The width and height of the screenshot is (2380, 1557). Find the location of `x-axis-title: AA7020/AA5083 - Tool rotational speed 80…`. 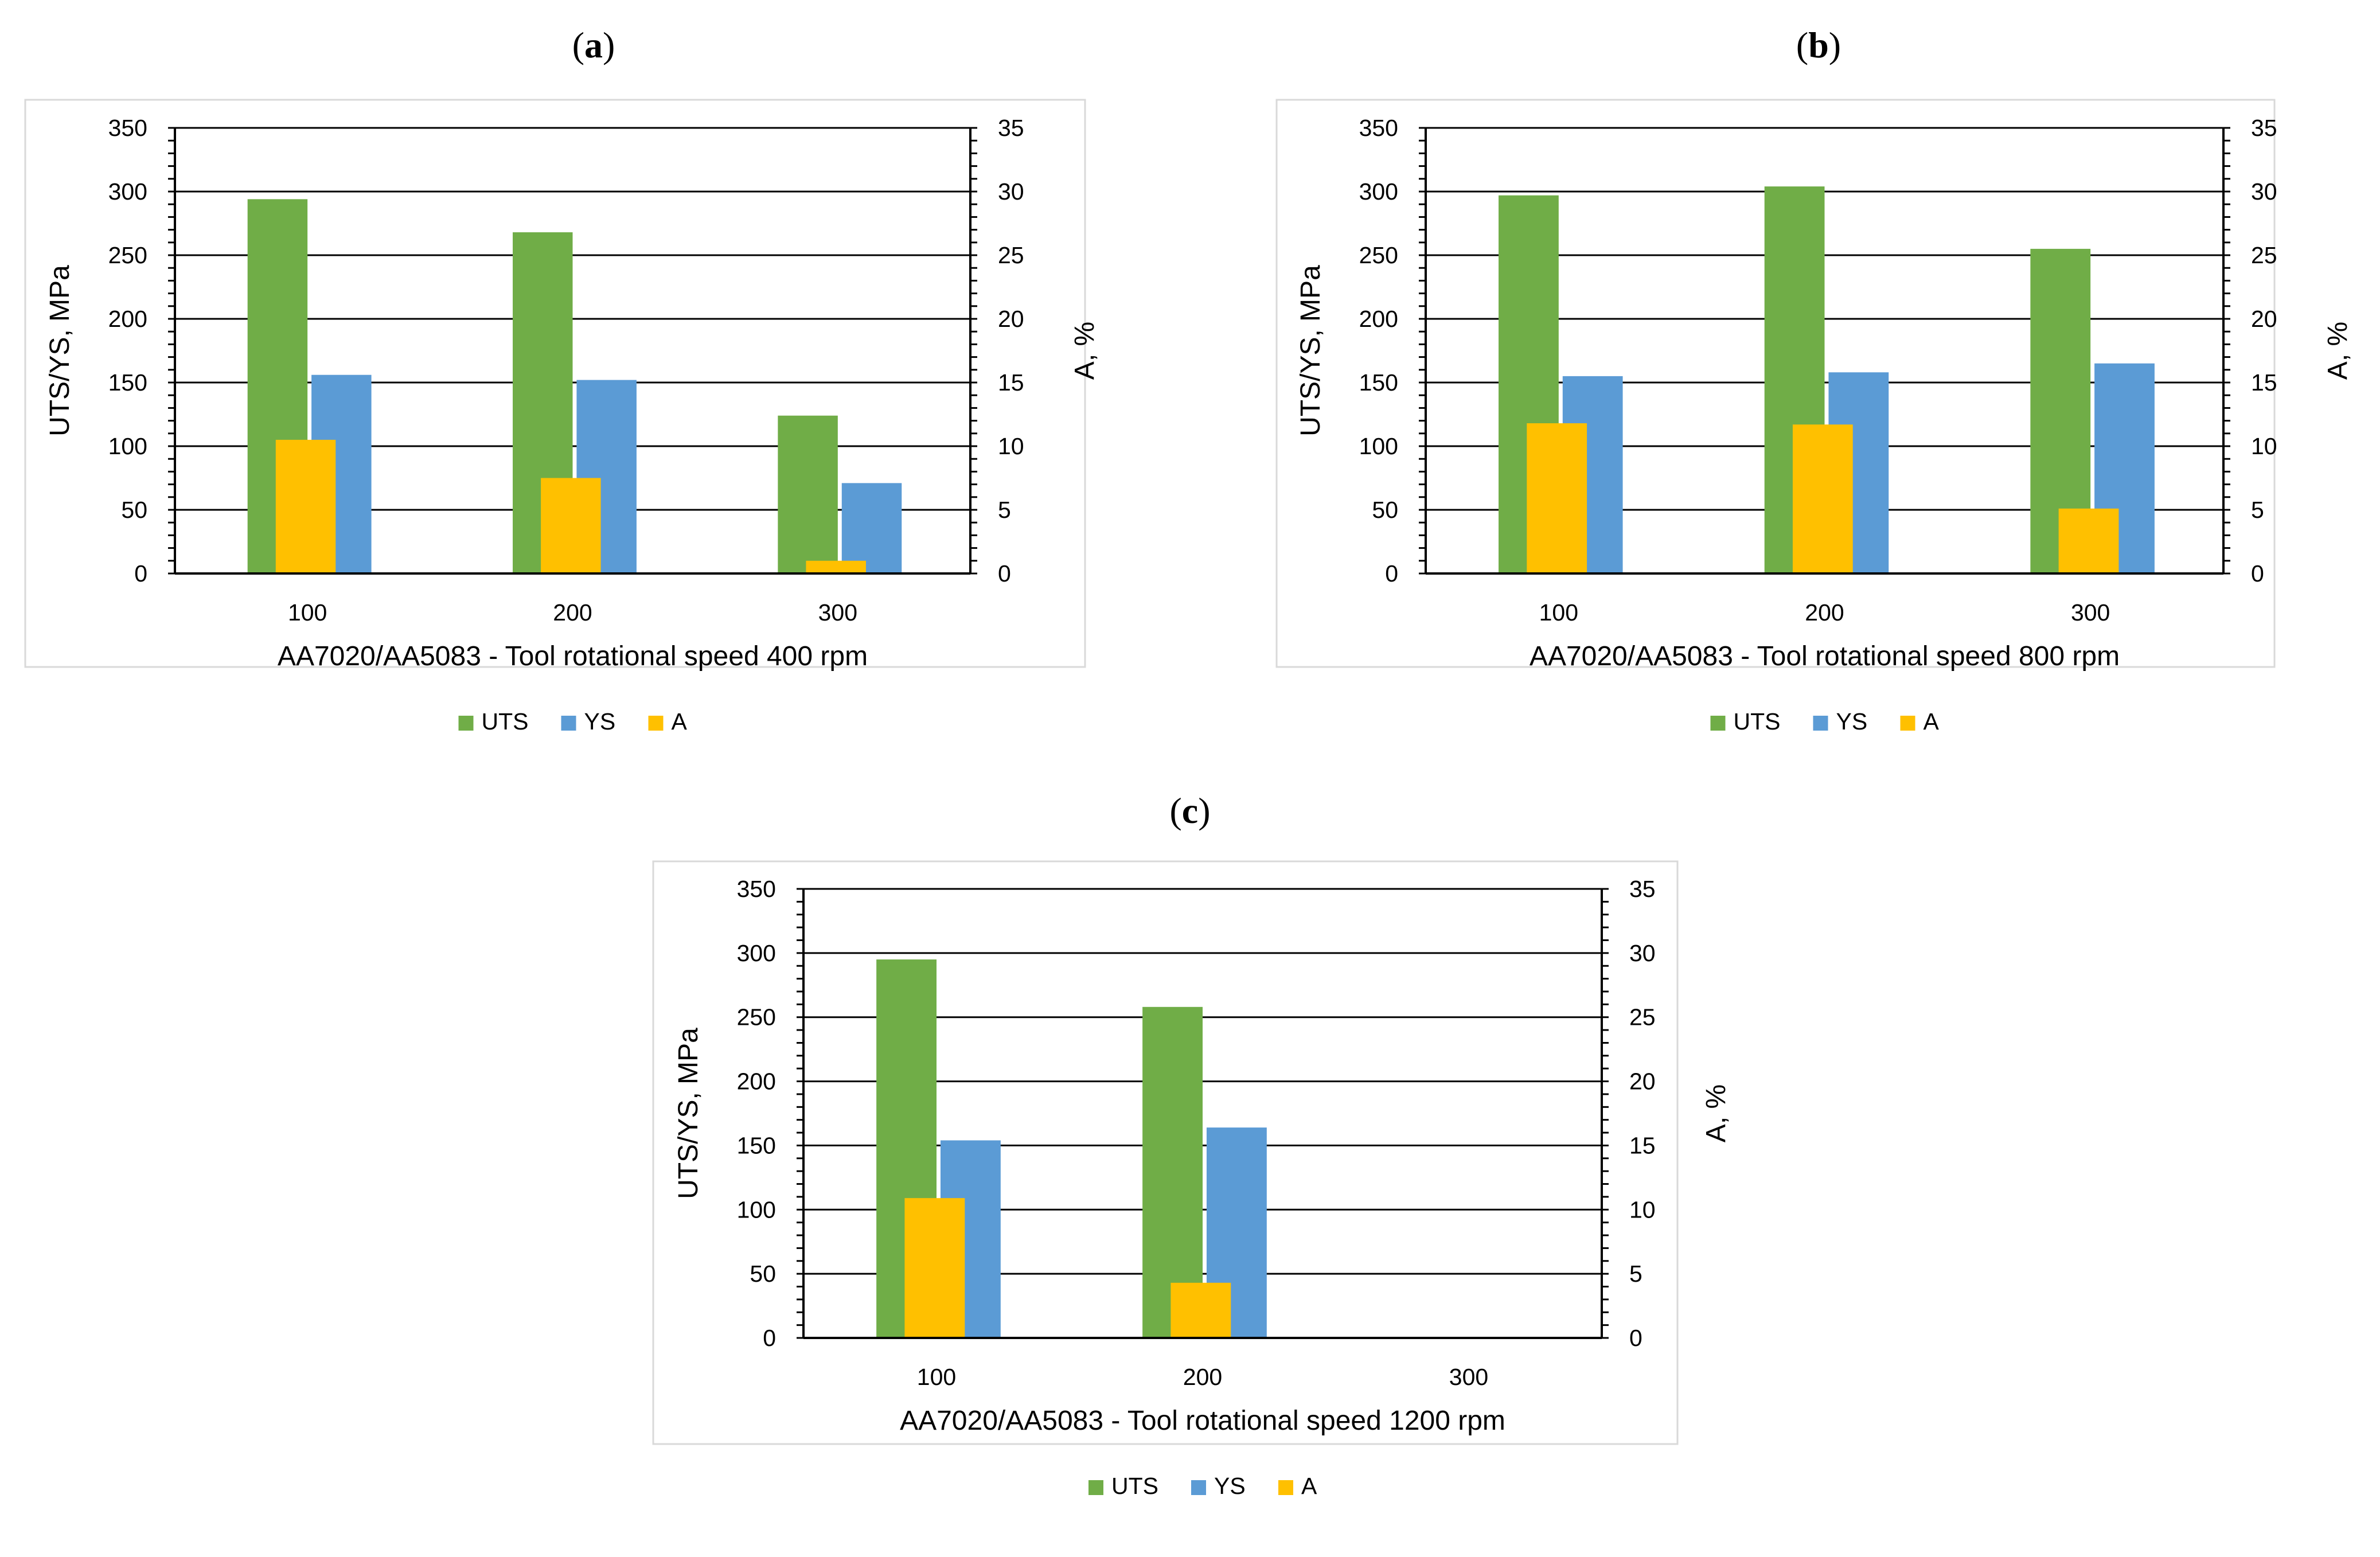

x-axis-title: AA7020/AA5083 - Tool rotational speed 80… is located at coordinates (1825, 656).